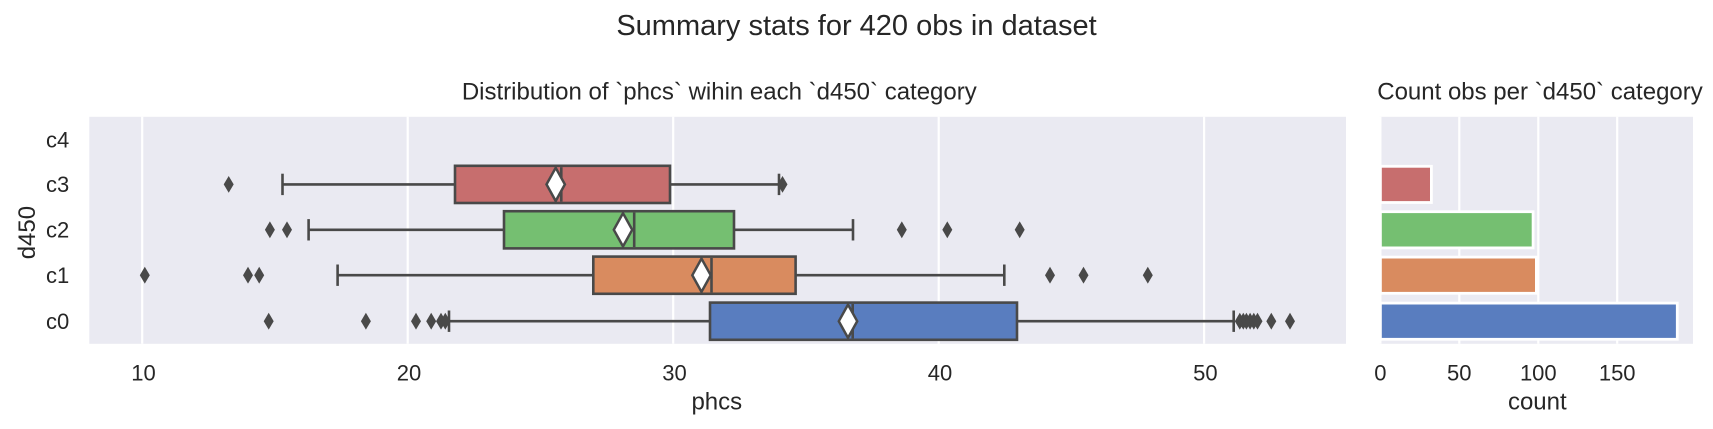  Describe the element at coordinates (57, 184) in the screenshot. I see `svg-text: c3` at that location.